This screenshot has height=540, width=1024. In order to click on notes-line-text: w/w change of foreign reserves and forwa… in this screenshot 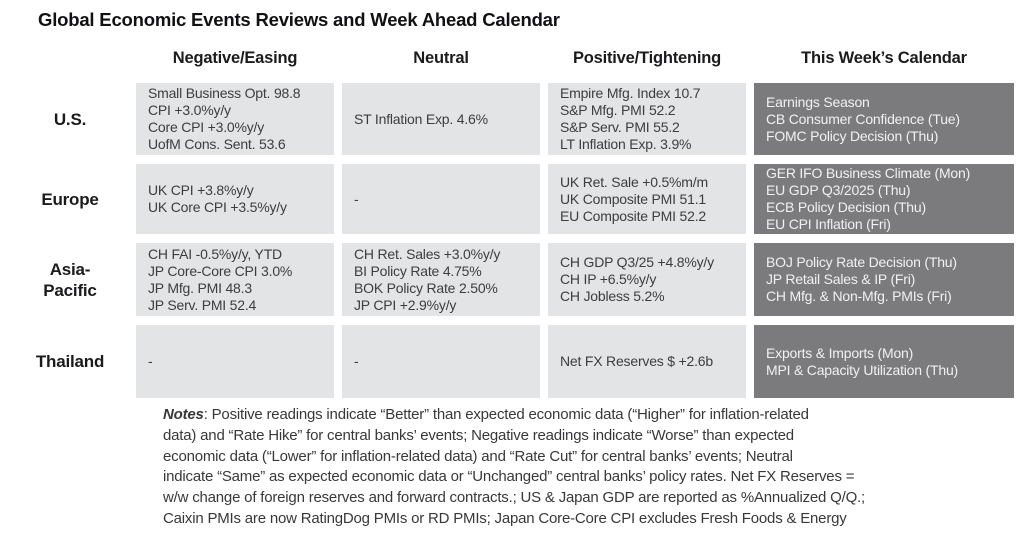, I will do `click(514, 498)`.